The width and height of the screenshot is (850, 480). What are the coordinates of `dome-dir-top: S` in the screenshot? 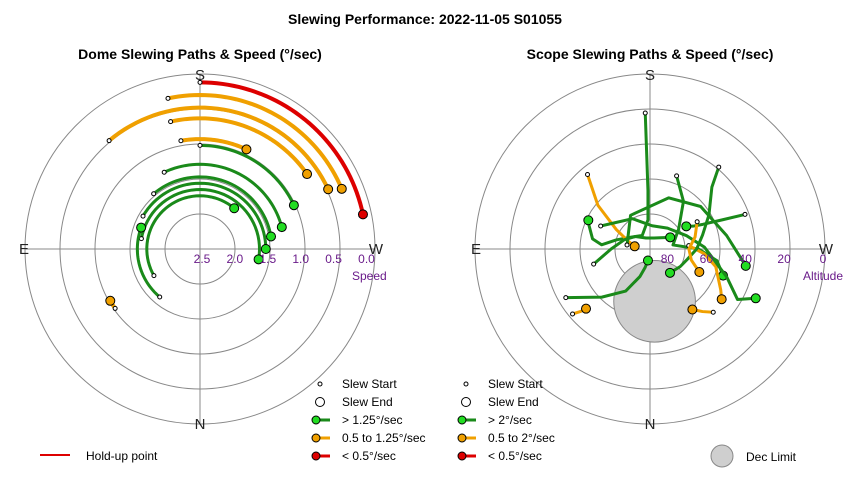 It's located at (200, 75).